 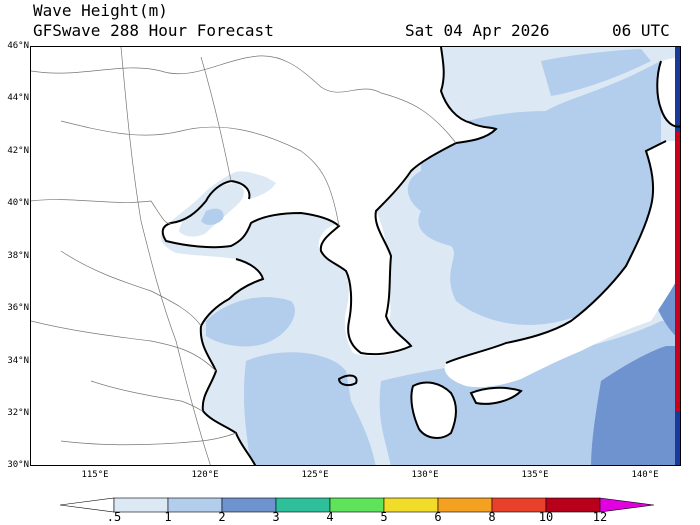 What do you see at coordinates (205, 475) in the screenshot?
I see `lon-label: 120°E` at bounding box center [205, 475].